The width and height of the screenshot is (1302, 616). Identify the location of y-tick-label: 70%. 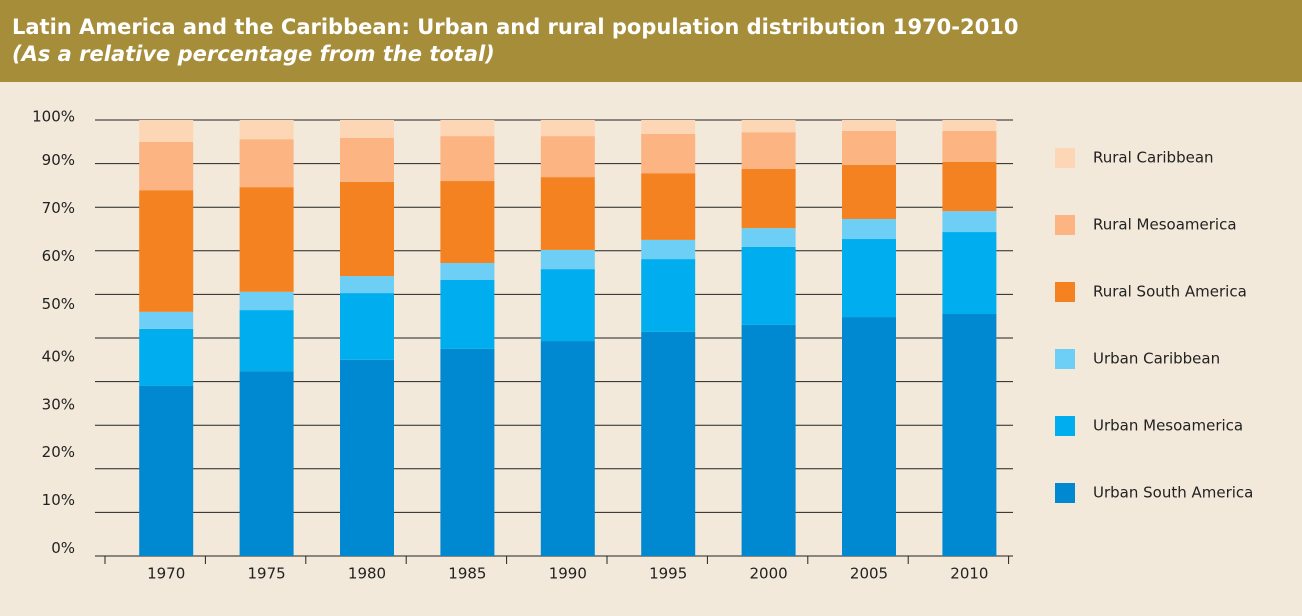
(58, 208).